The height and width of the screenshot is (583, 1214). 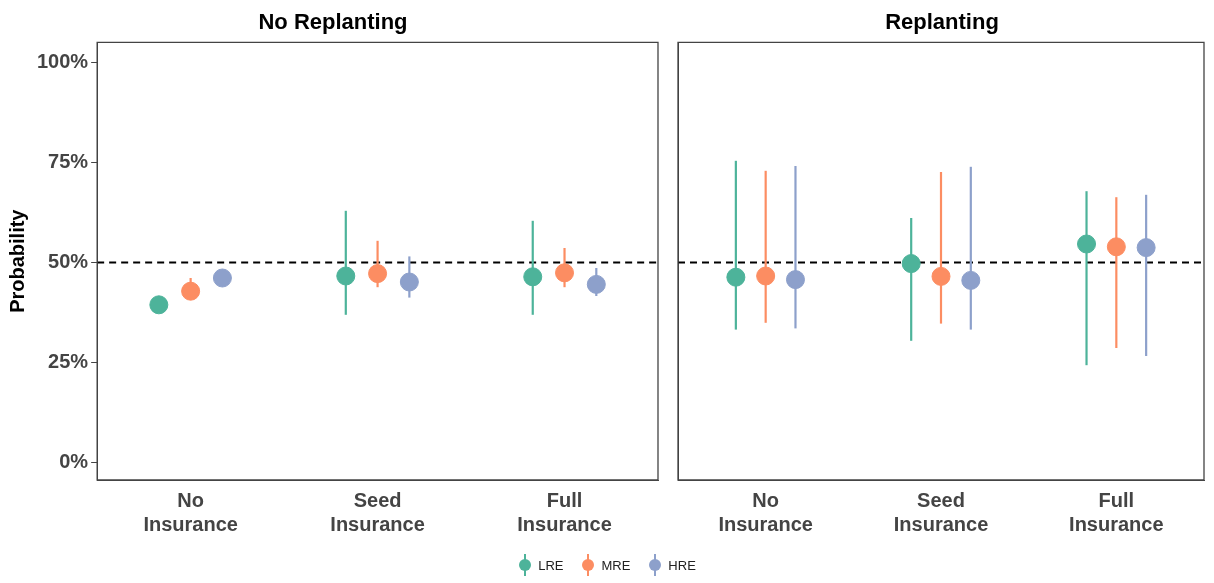 I want to click on y-tick-label: 100%, so click(x=63, y=60).